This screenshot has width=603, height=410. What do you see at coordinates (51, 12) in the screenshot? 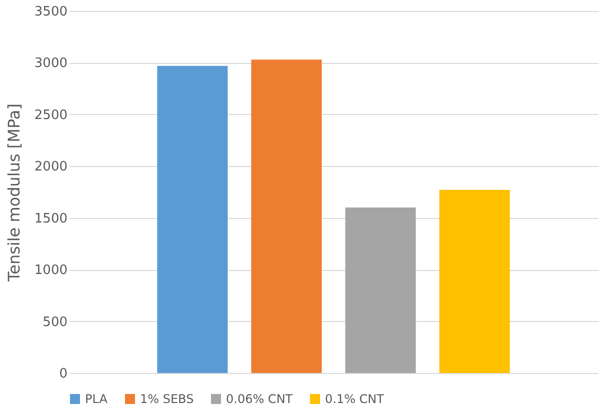
I see `y-tick-label: 3500` at bounding box center [51, 12].